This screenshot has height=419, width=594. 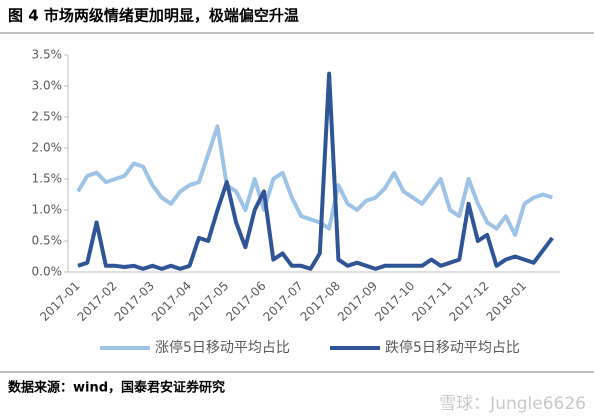 What do you see at coordinates (47, 117) in the screenshot?
I see `y-tick-label: 2.5%` at bounding box center [47, 117].